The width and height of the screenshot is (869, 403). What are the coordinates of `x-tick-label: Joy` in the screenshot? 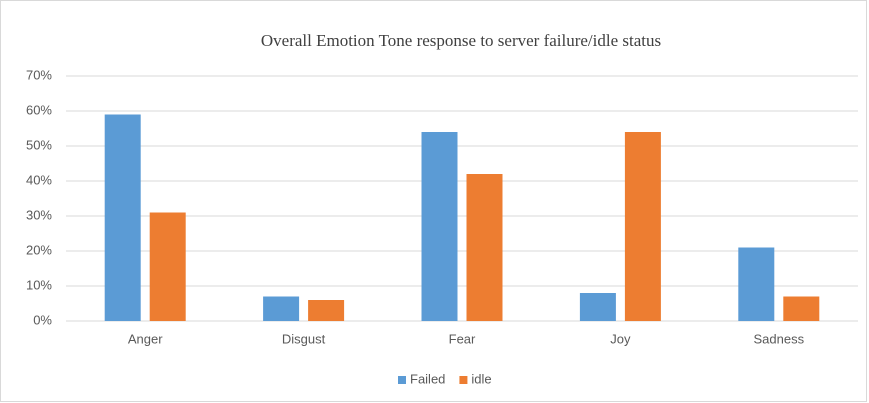 It's located at (620, 338).